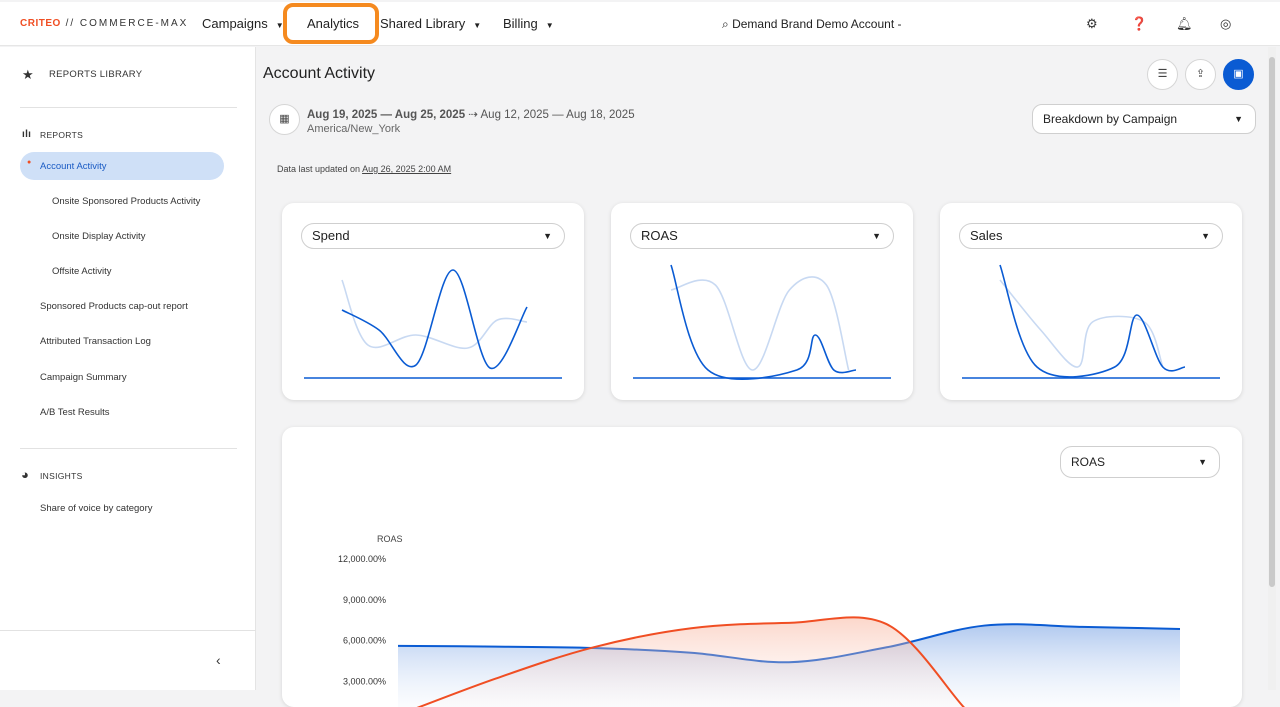  I want to click on main-metric-select: ROAS ▼, so click(1140, 462).